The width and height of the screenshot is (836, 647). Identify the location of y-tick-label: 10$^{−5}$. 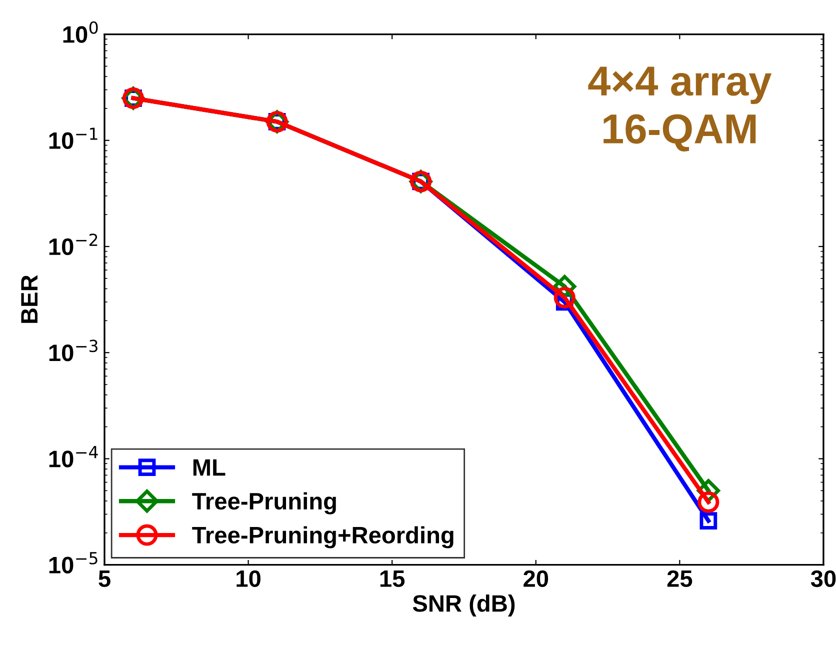
(73, 563).